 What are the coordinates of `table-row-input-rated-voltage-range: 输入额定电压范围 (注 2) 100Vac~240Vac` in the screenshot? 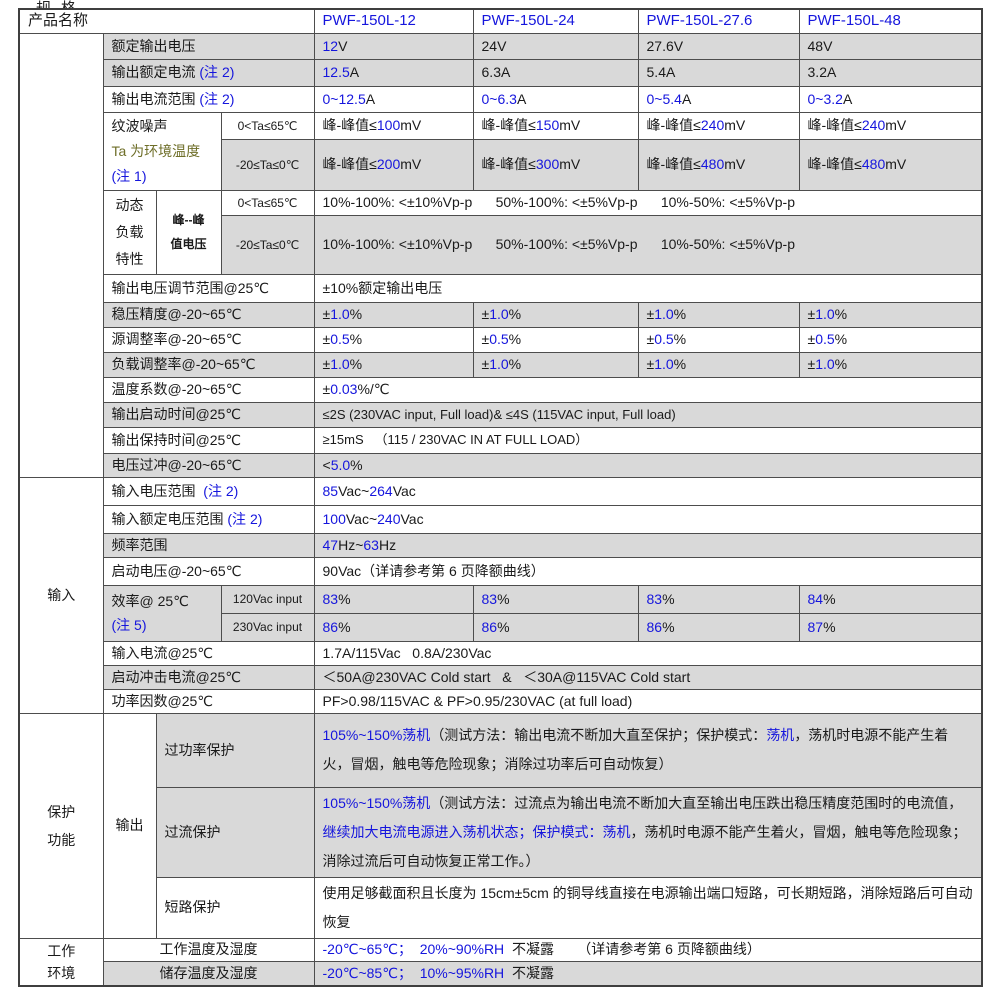 It's located at (501, 519).